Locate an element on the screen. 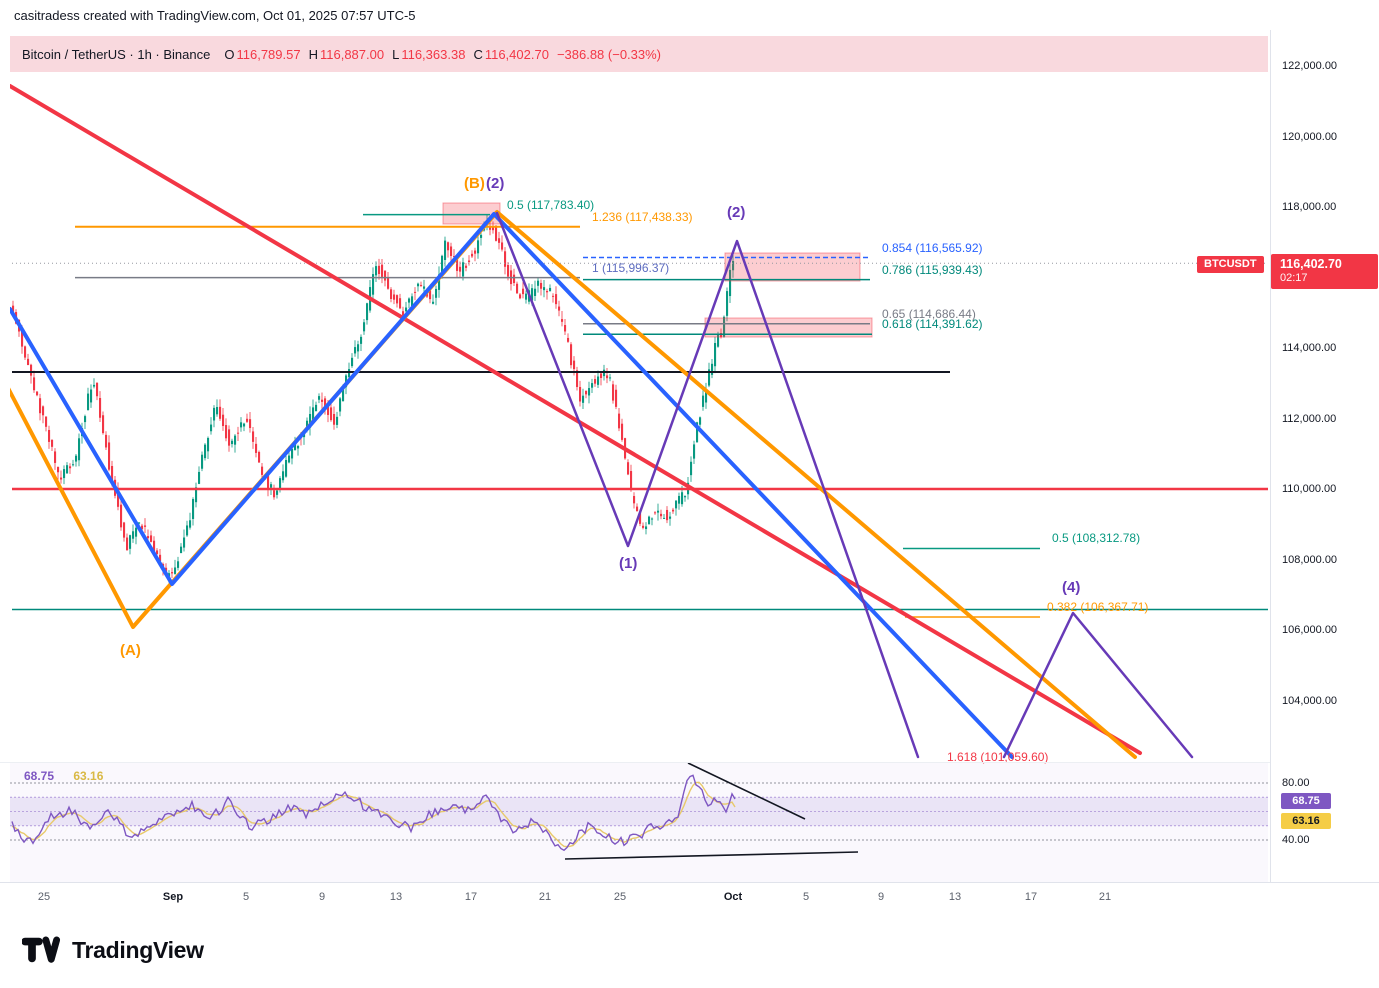  indicator-panel-bg is located at coordinates (639, 822).